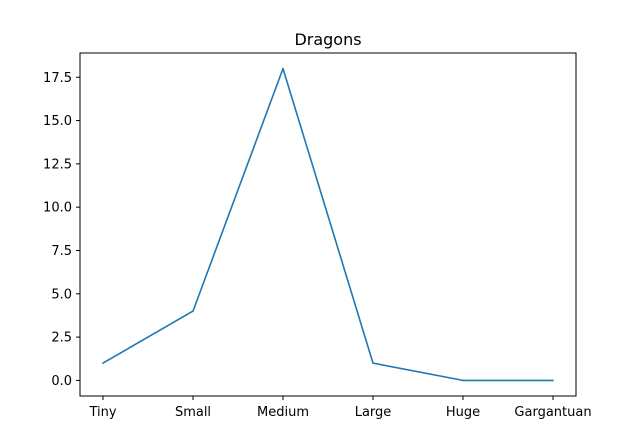 The width and height of the screenshot is (640, 445). Describe the element at coordinates (463, 380) in the screenshot. I see `data-point-huge` at that location.